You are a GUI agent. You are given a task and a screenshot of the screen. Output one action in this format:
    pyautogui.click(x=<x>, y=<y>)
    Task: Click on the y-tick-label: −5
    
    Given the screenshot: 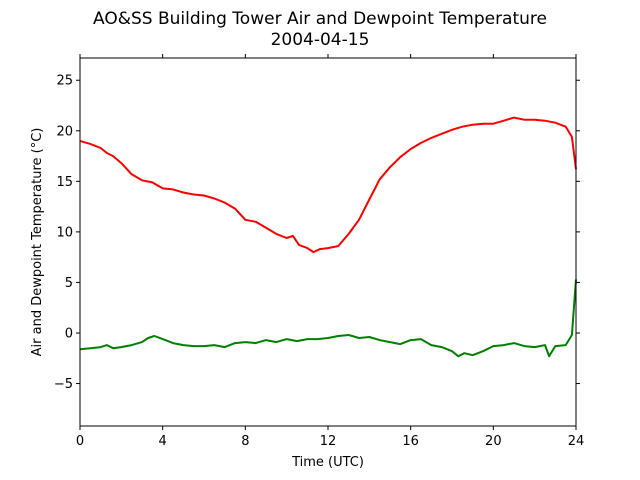 What is the action you would take?
    pyautogui.click(x=63, y=384)
    